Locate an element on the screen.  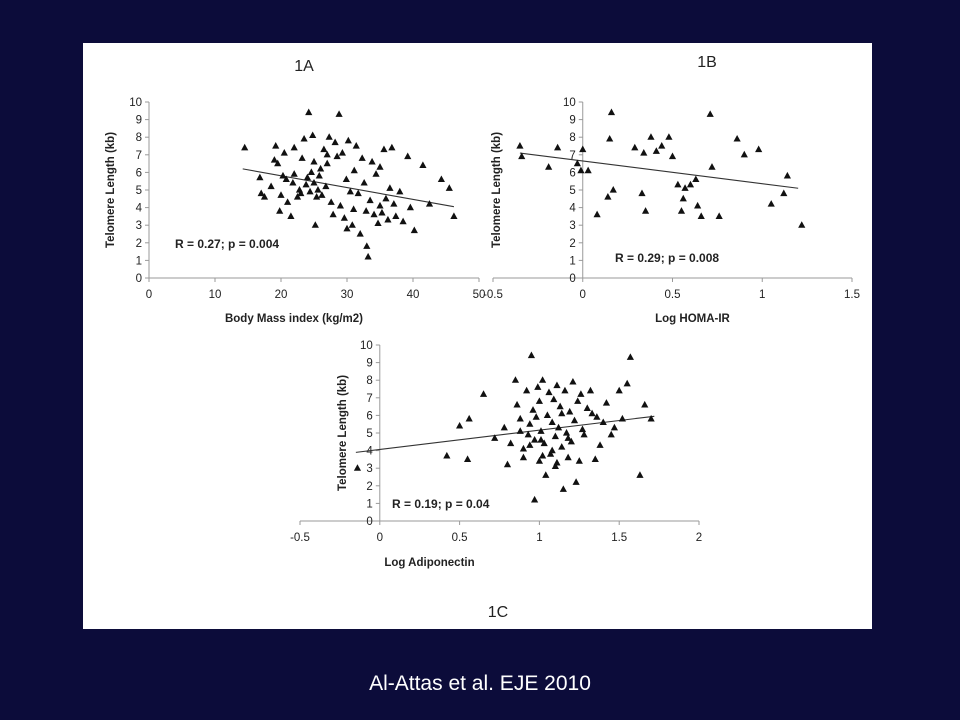
y-tick-label: 3 is located at coordinates (369, 469).